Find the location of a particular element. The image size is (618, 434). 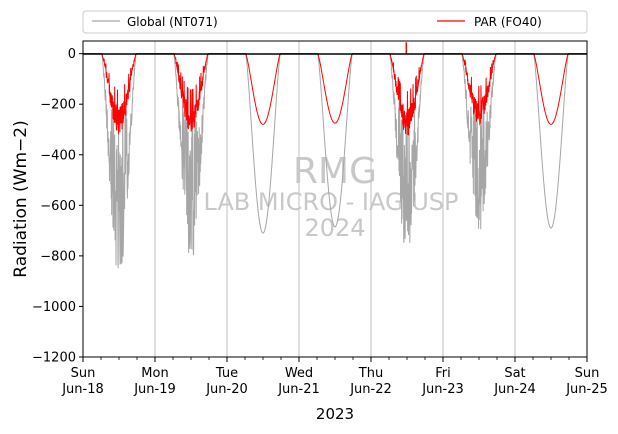

x-axis-label: 2023 is located at coordinates (335, 414).